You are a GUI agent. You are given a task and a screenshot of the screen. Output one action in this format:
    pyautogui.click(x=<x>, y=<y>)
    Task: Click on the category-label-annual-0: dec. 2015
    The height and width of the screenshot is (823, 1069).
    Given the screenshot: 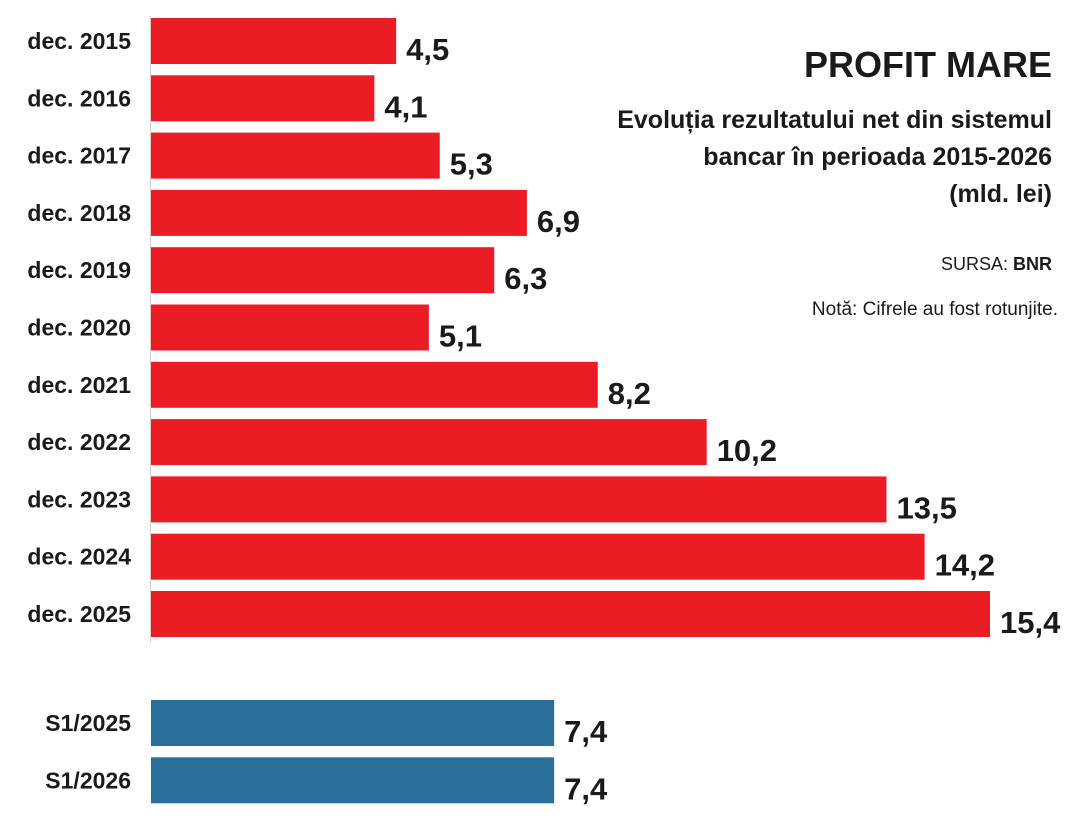 What is the action you would take?
    pyautogui.click(x=79, y=41)
    